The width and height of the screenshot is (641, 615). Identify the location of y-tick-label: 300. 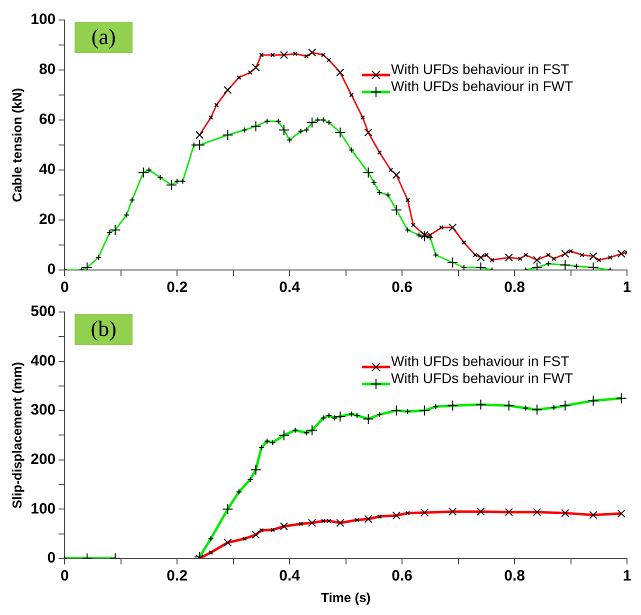
(43, 410).